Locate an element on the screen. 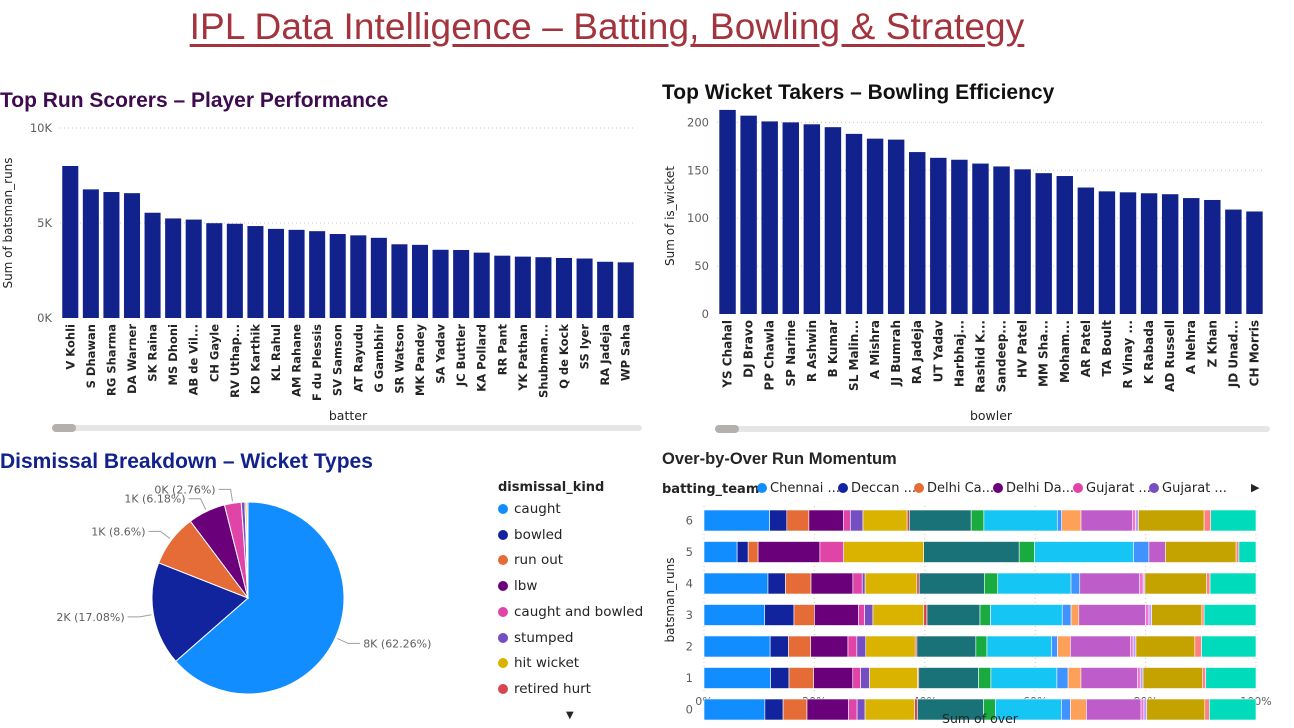  scrollbar-track is located at coordinates (992, 429).